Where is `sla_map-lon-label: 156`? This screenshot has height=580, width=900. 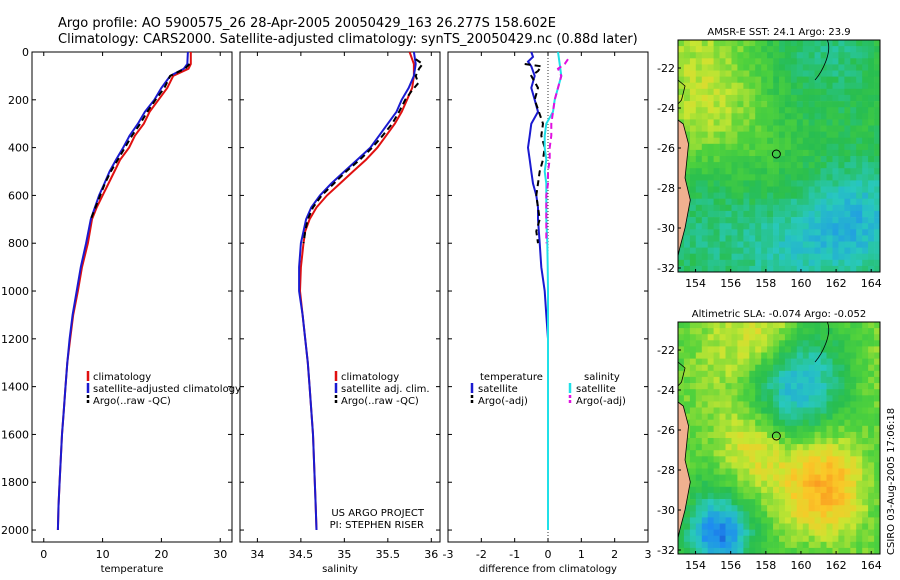 sla_map-lon-label: 156 is located at coordinates (730, 565).